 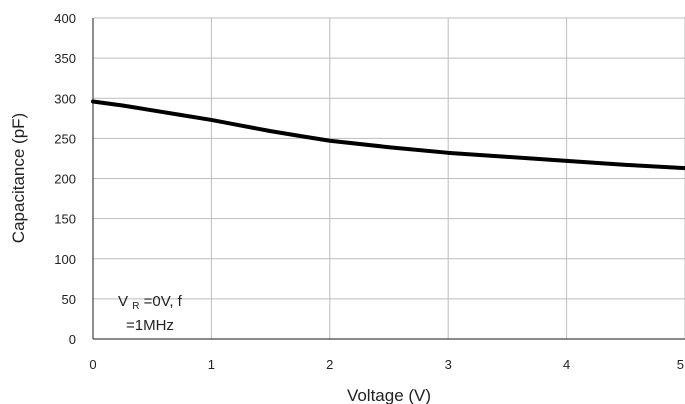 What do you see at coordinates (448, 364) in the screenshot?
I see `x-tick-label: 3` at bounding box center [448, 364].